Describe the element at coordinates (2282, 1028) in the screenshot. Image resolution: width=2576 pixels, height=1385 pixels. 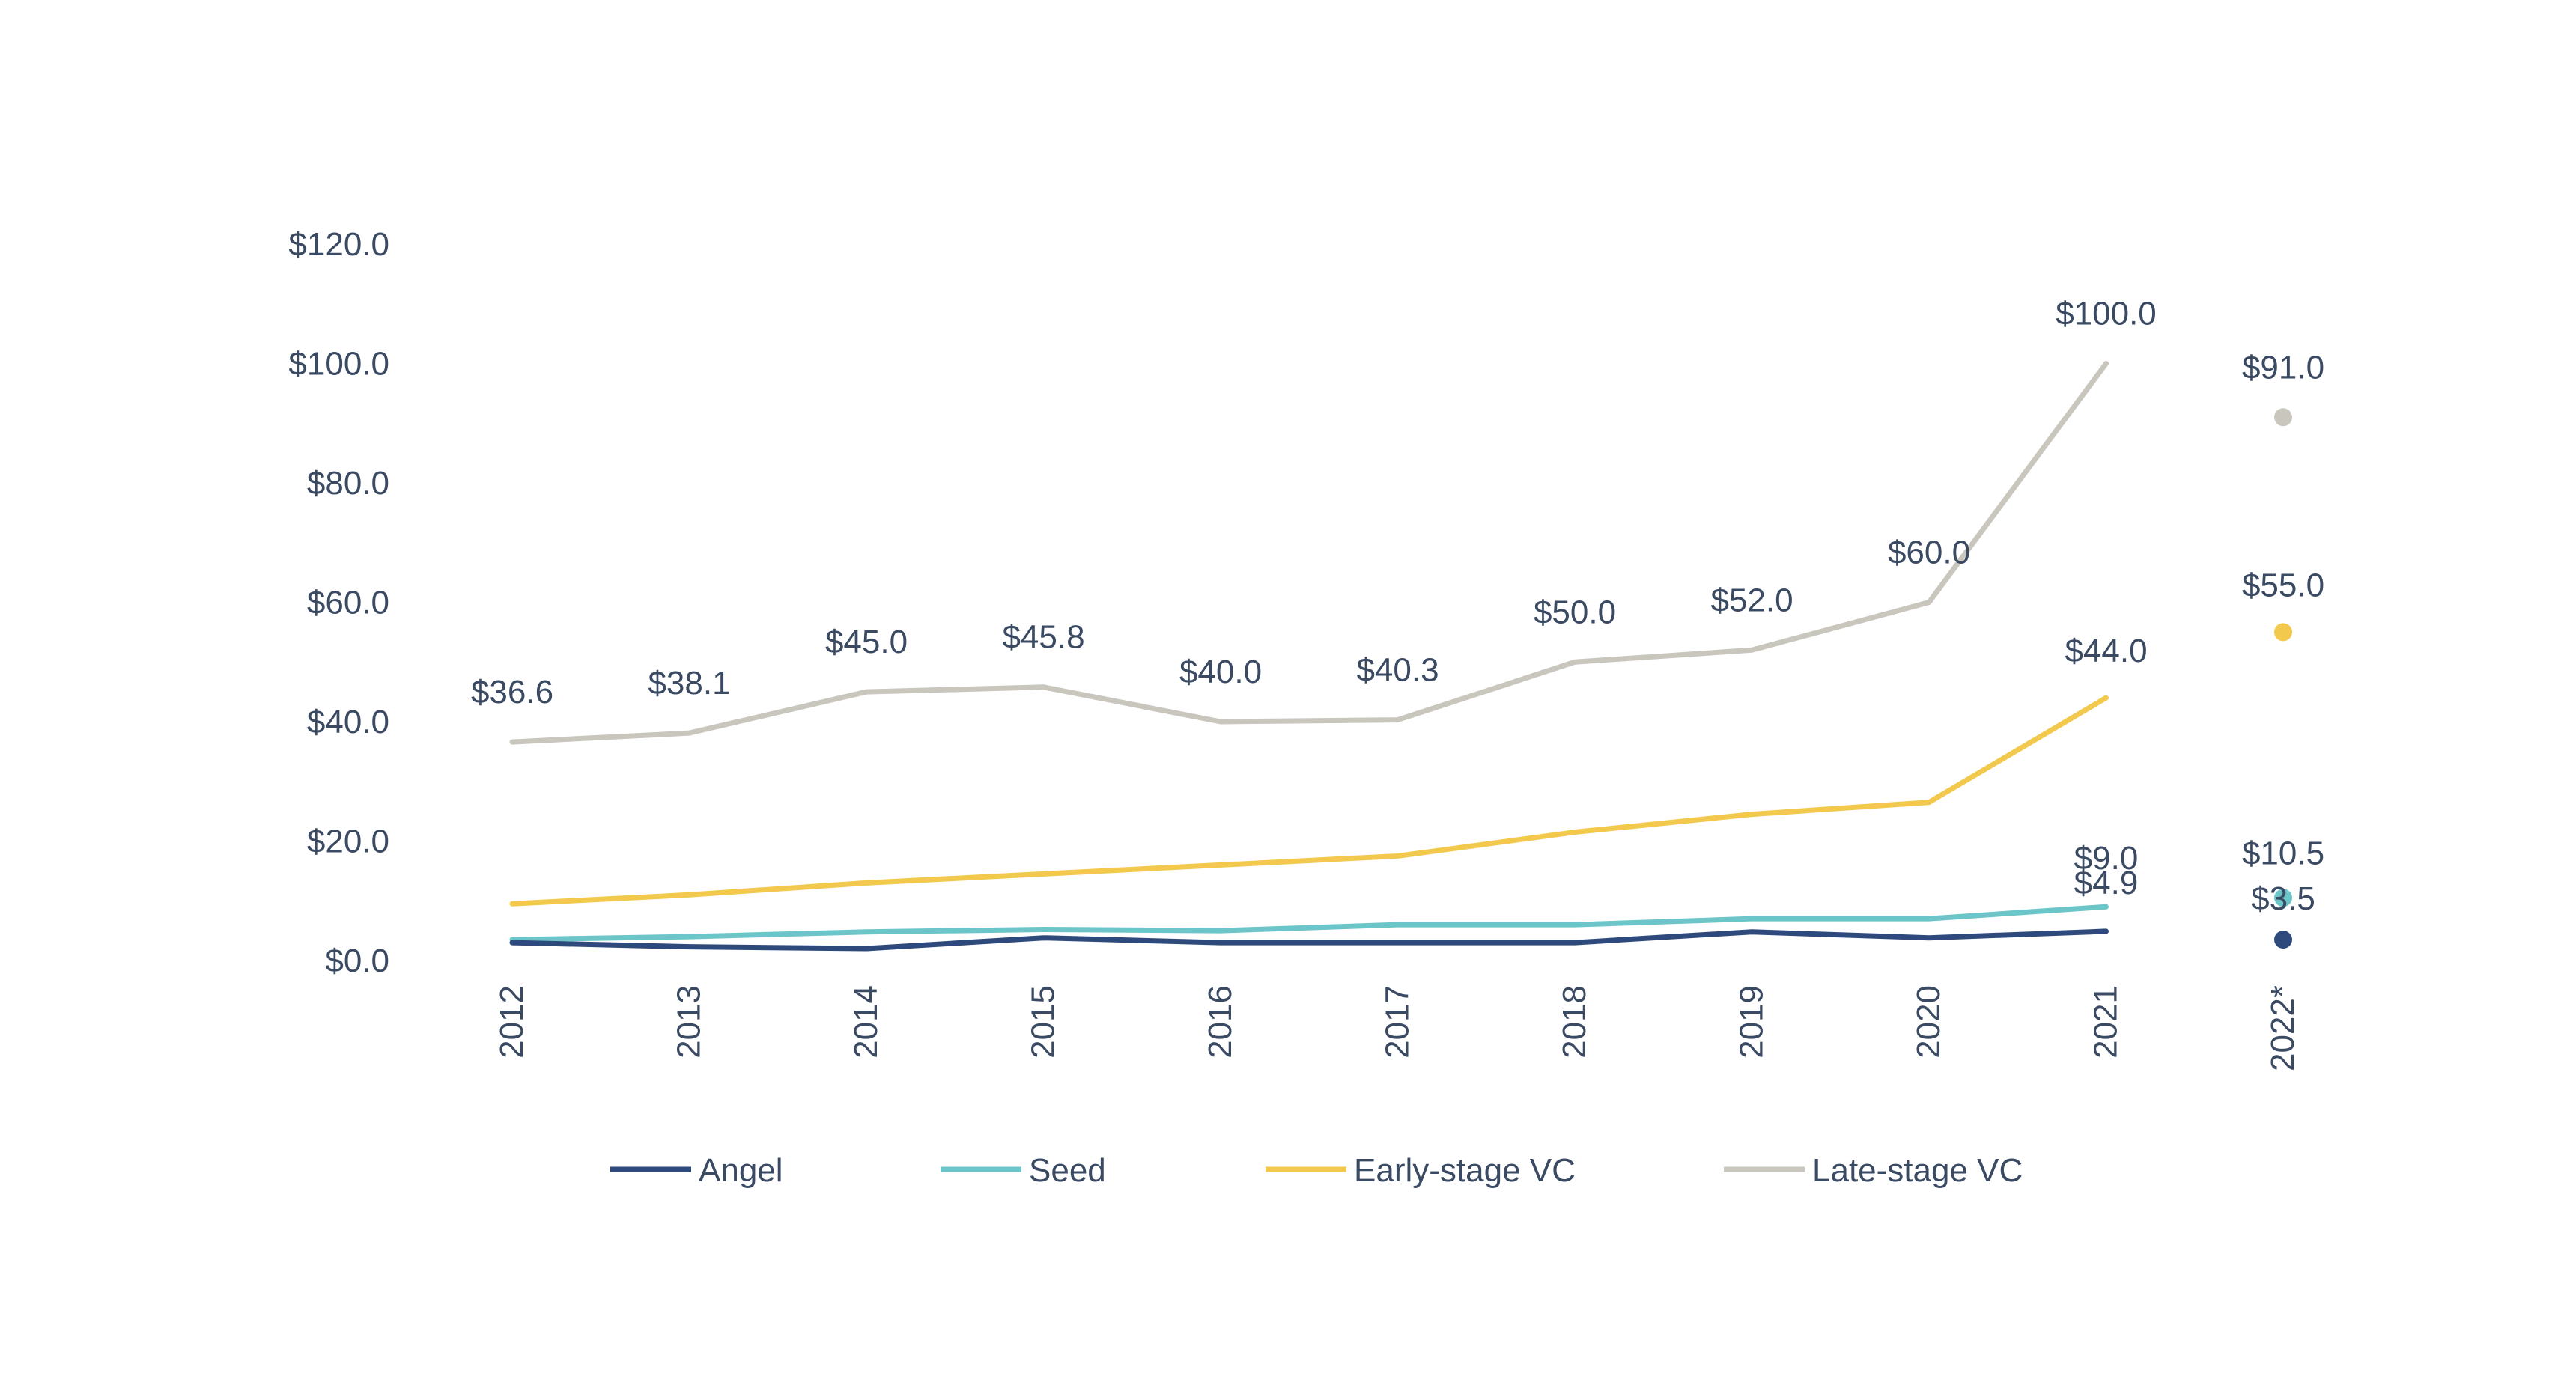
I see `x-tick-label: 2022*` at that location.